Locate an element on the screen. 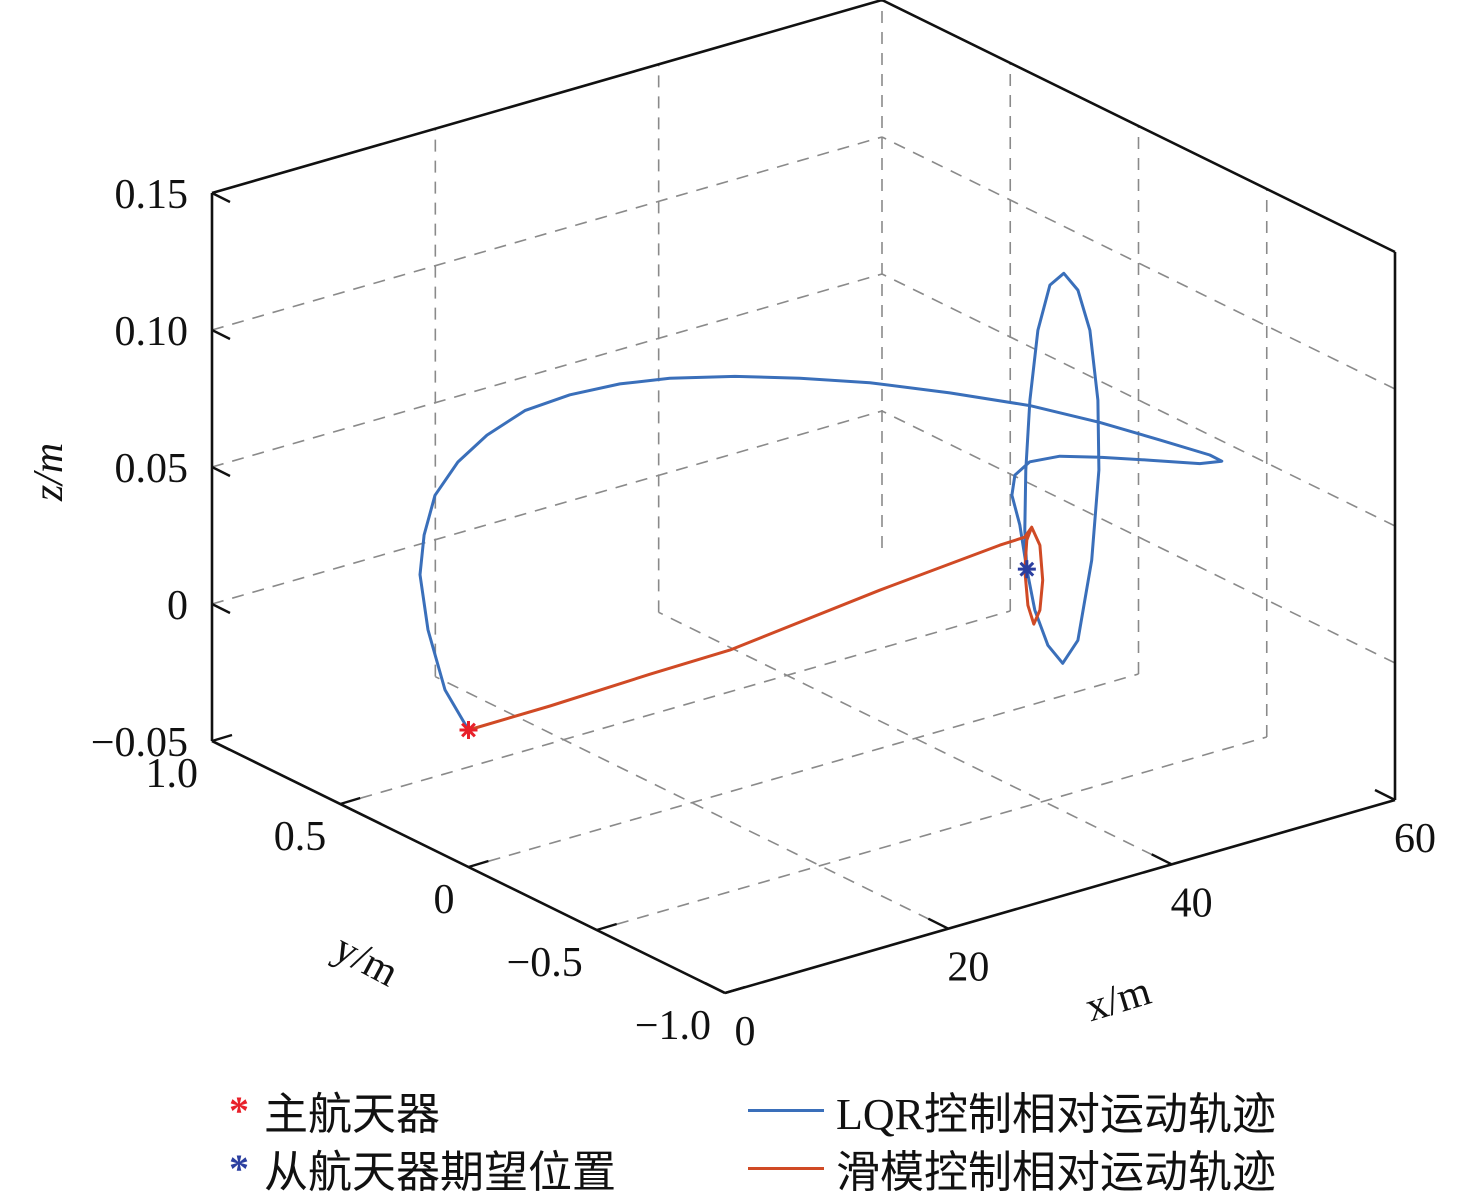 The width and height of the screenshot is (1476, 1204). x-tick-label: 20 is located at coordinates (968, 968).